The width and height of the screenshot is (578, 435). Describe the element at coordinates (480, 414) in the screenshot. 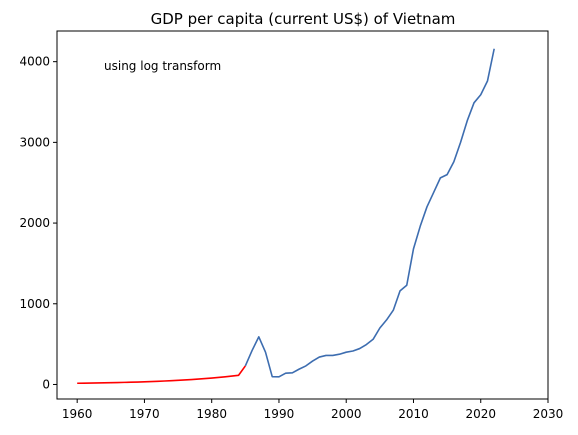

I see `x-tick-label: 2020` at that location.